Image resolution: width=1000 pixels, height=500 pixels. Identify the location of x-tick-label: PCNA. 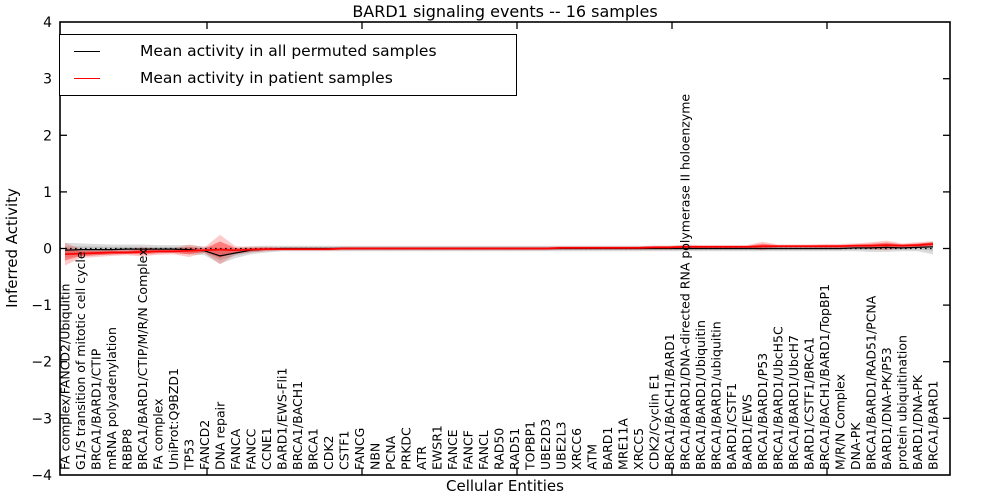
(390, 452).